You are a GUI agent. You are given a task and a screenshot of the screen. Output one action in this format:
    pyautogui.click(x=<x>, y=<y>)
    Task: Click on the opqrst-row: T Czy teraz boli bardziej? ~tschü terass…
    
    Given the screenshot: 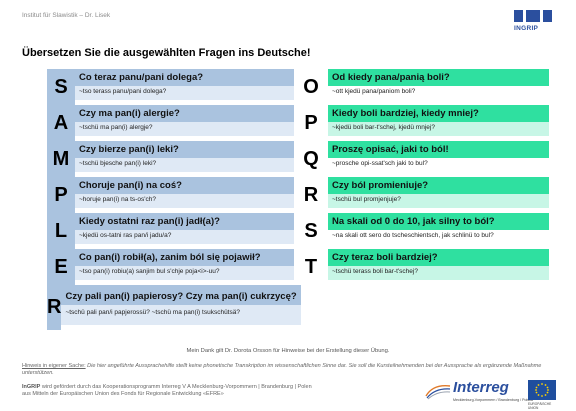 What is the action you would take?
    pyautogui.click(x=421, y=267)
    